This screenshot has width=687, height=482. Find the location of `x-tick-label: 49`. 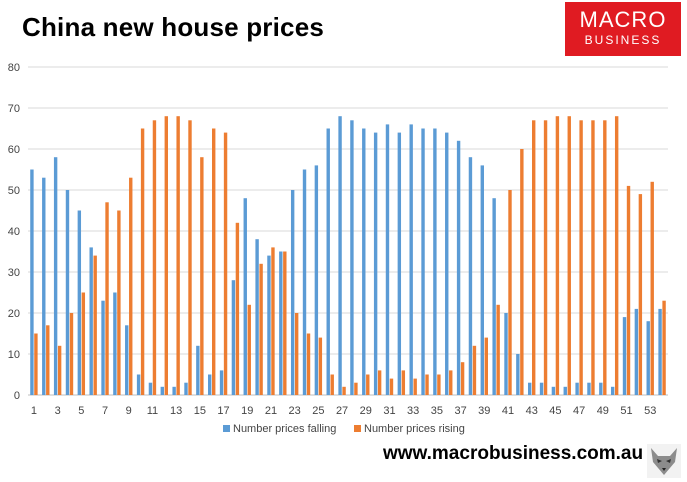

x-tick-label: 49 is located at coordinates (603, 411).